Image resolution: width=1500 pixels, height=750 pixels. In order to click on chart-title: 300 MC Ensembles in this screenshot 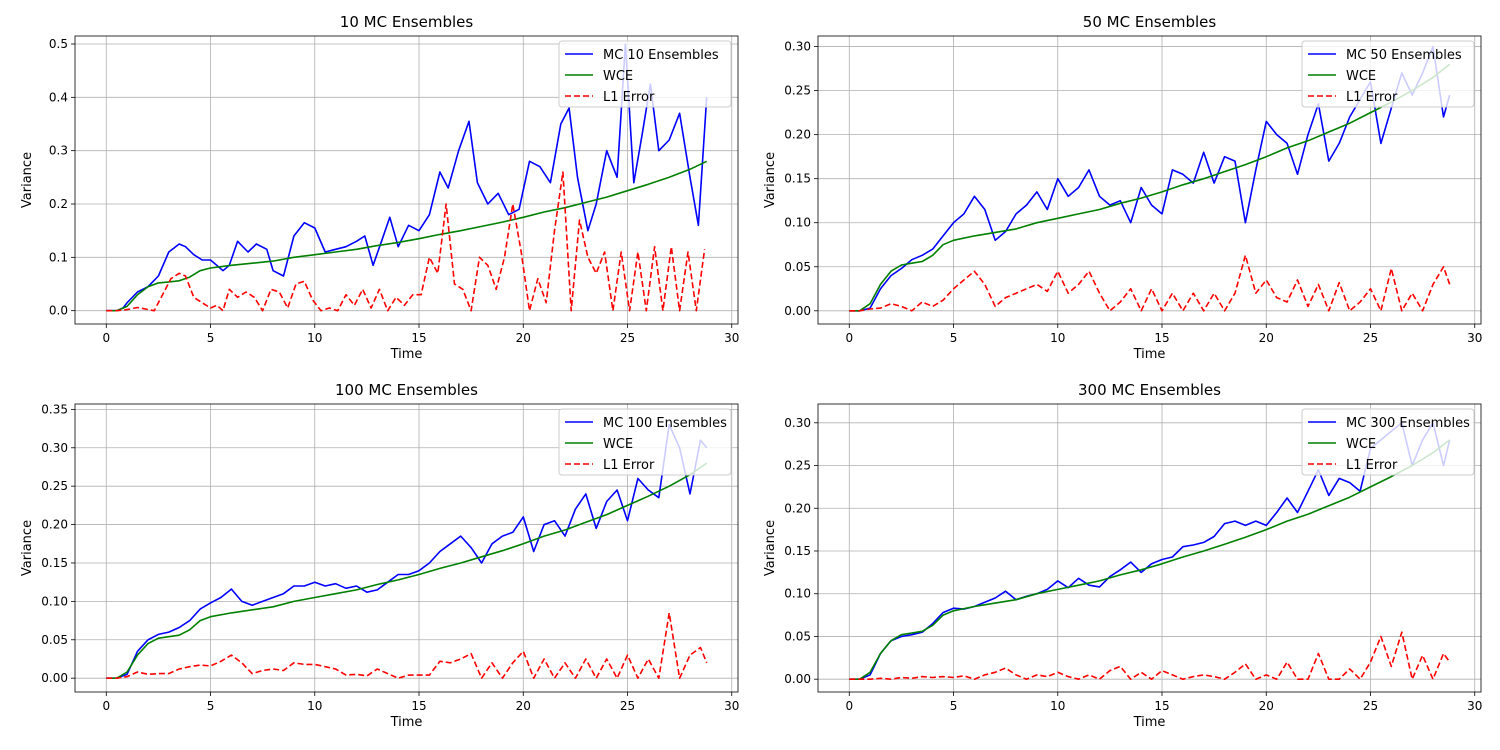, I will do `click(1149, 390)`.